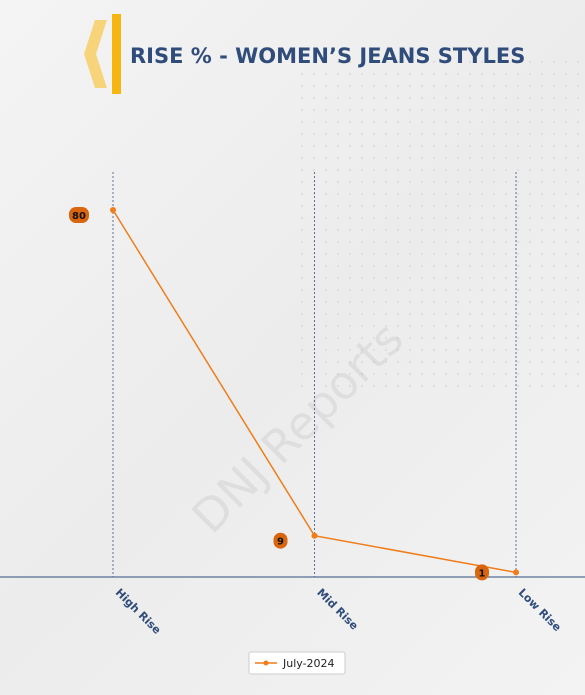 This screenshot has height=695, width=585. Describe the element at coordinates (95, 54) in the screenshot. I see `title-icon` at that location.